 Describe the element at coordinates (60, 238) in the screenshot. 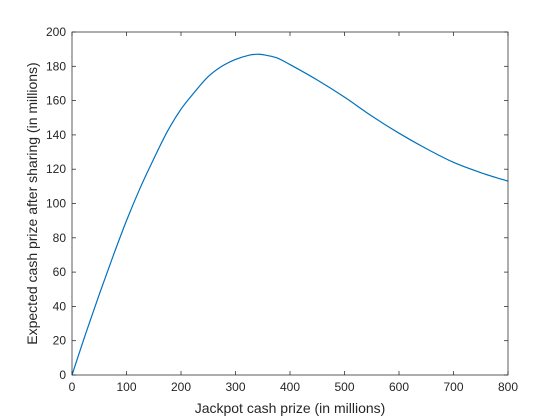

I see `y-tick-label: 80` at that location.